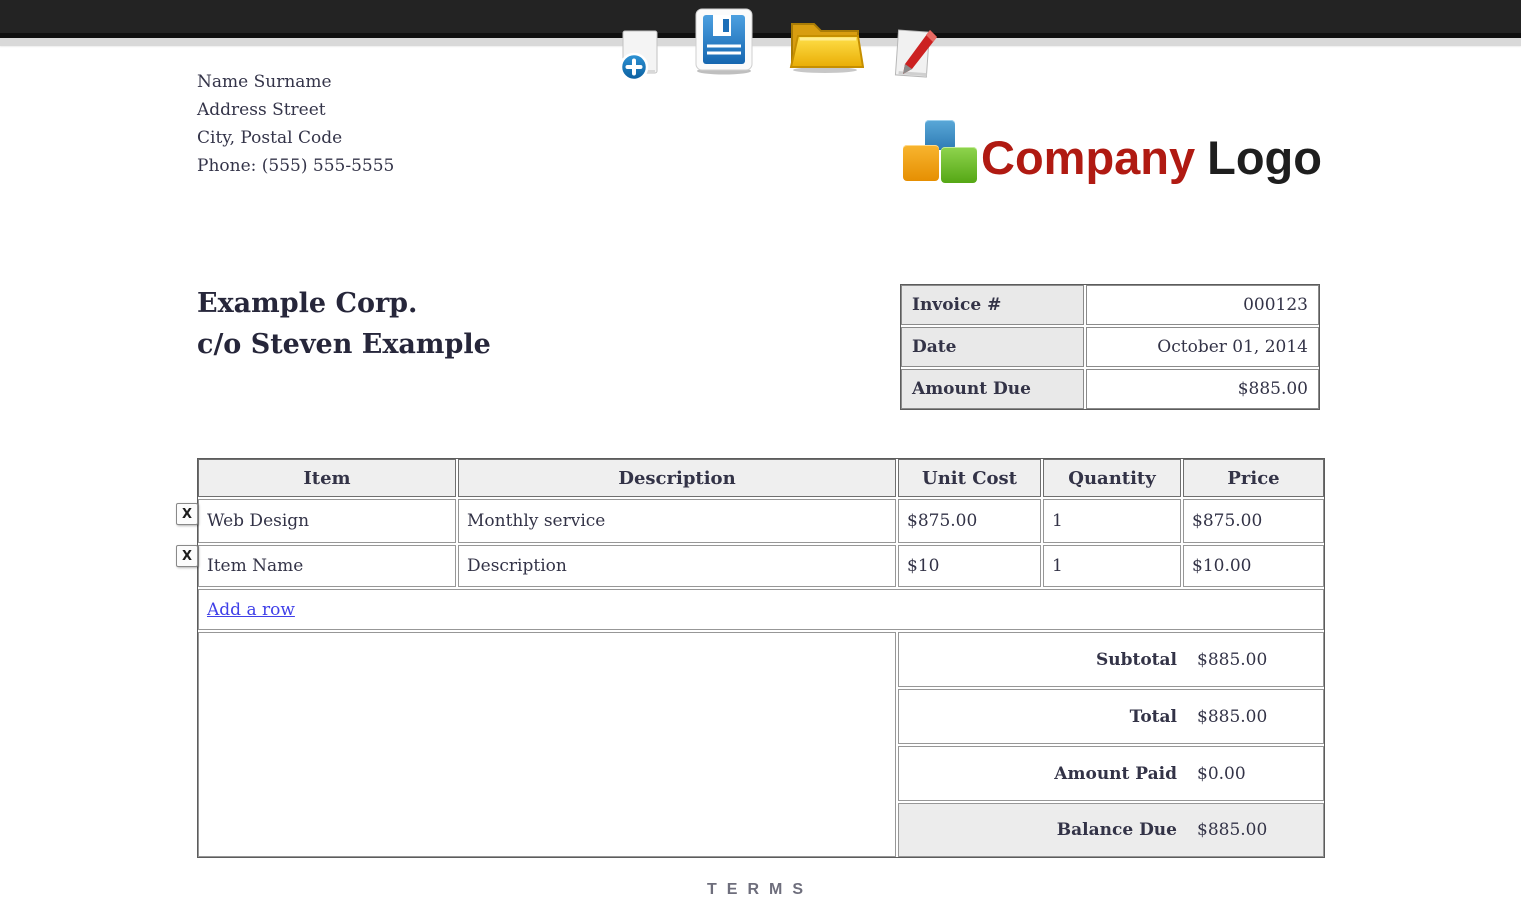 Image resolution: width=1521 pixels, height=900 pixels. I want to click on item-description-cell: Description, so click(677, 566).